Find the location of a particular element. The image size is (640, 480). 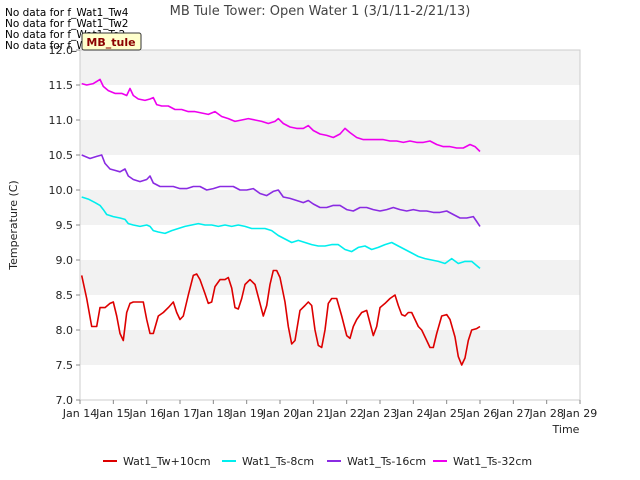

y-axis: 7.0 7.5 8.0 8.5 9.0 9.5 10.0 10.5 11.0 11.5 12.0 is located at coordinates (64, 225).